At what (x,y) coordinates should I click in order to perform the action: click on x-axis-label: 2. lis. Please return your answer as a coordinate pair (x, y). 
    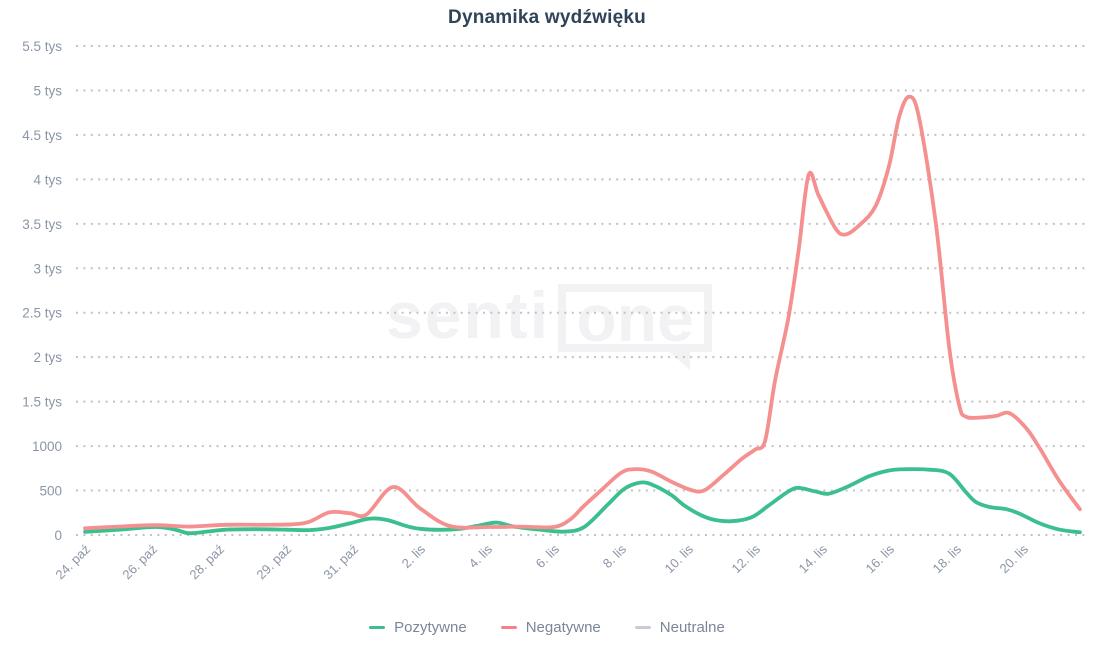
    Looking at the image, I should click on (414, 556).